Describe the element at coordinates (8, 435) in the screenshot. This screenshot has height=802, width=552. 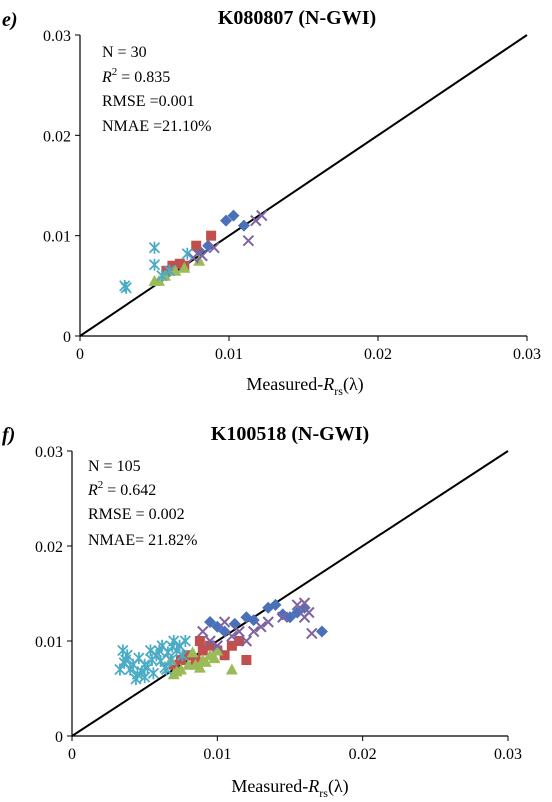
I see `panel-label: f)` at that location.